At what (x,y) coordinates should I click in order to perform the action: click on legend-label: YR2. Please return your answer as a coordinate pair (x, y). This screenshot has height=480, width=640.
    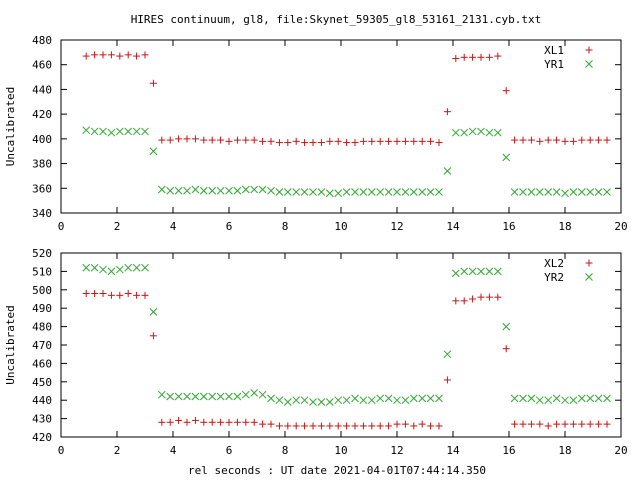
    Looking at the image, I should click on (554, 277).